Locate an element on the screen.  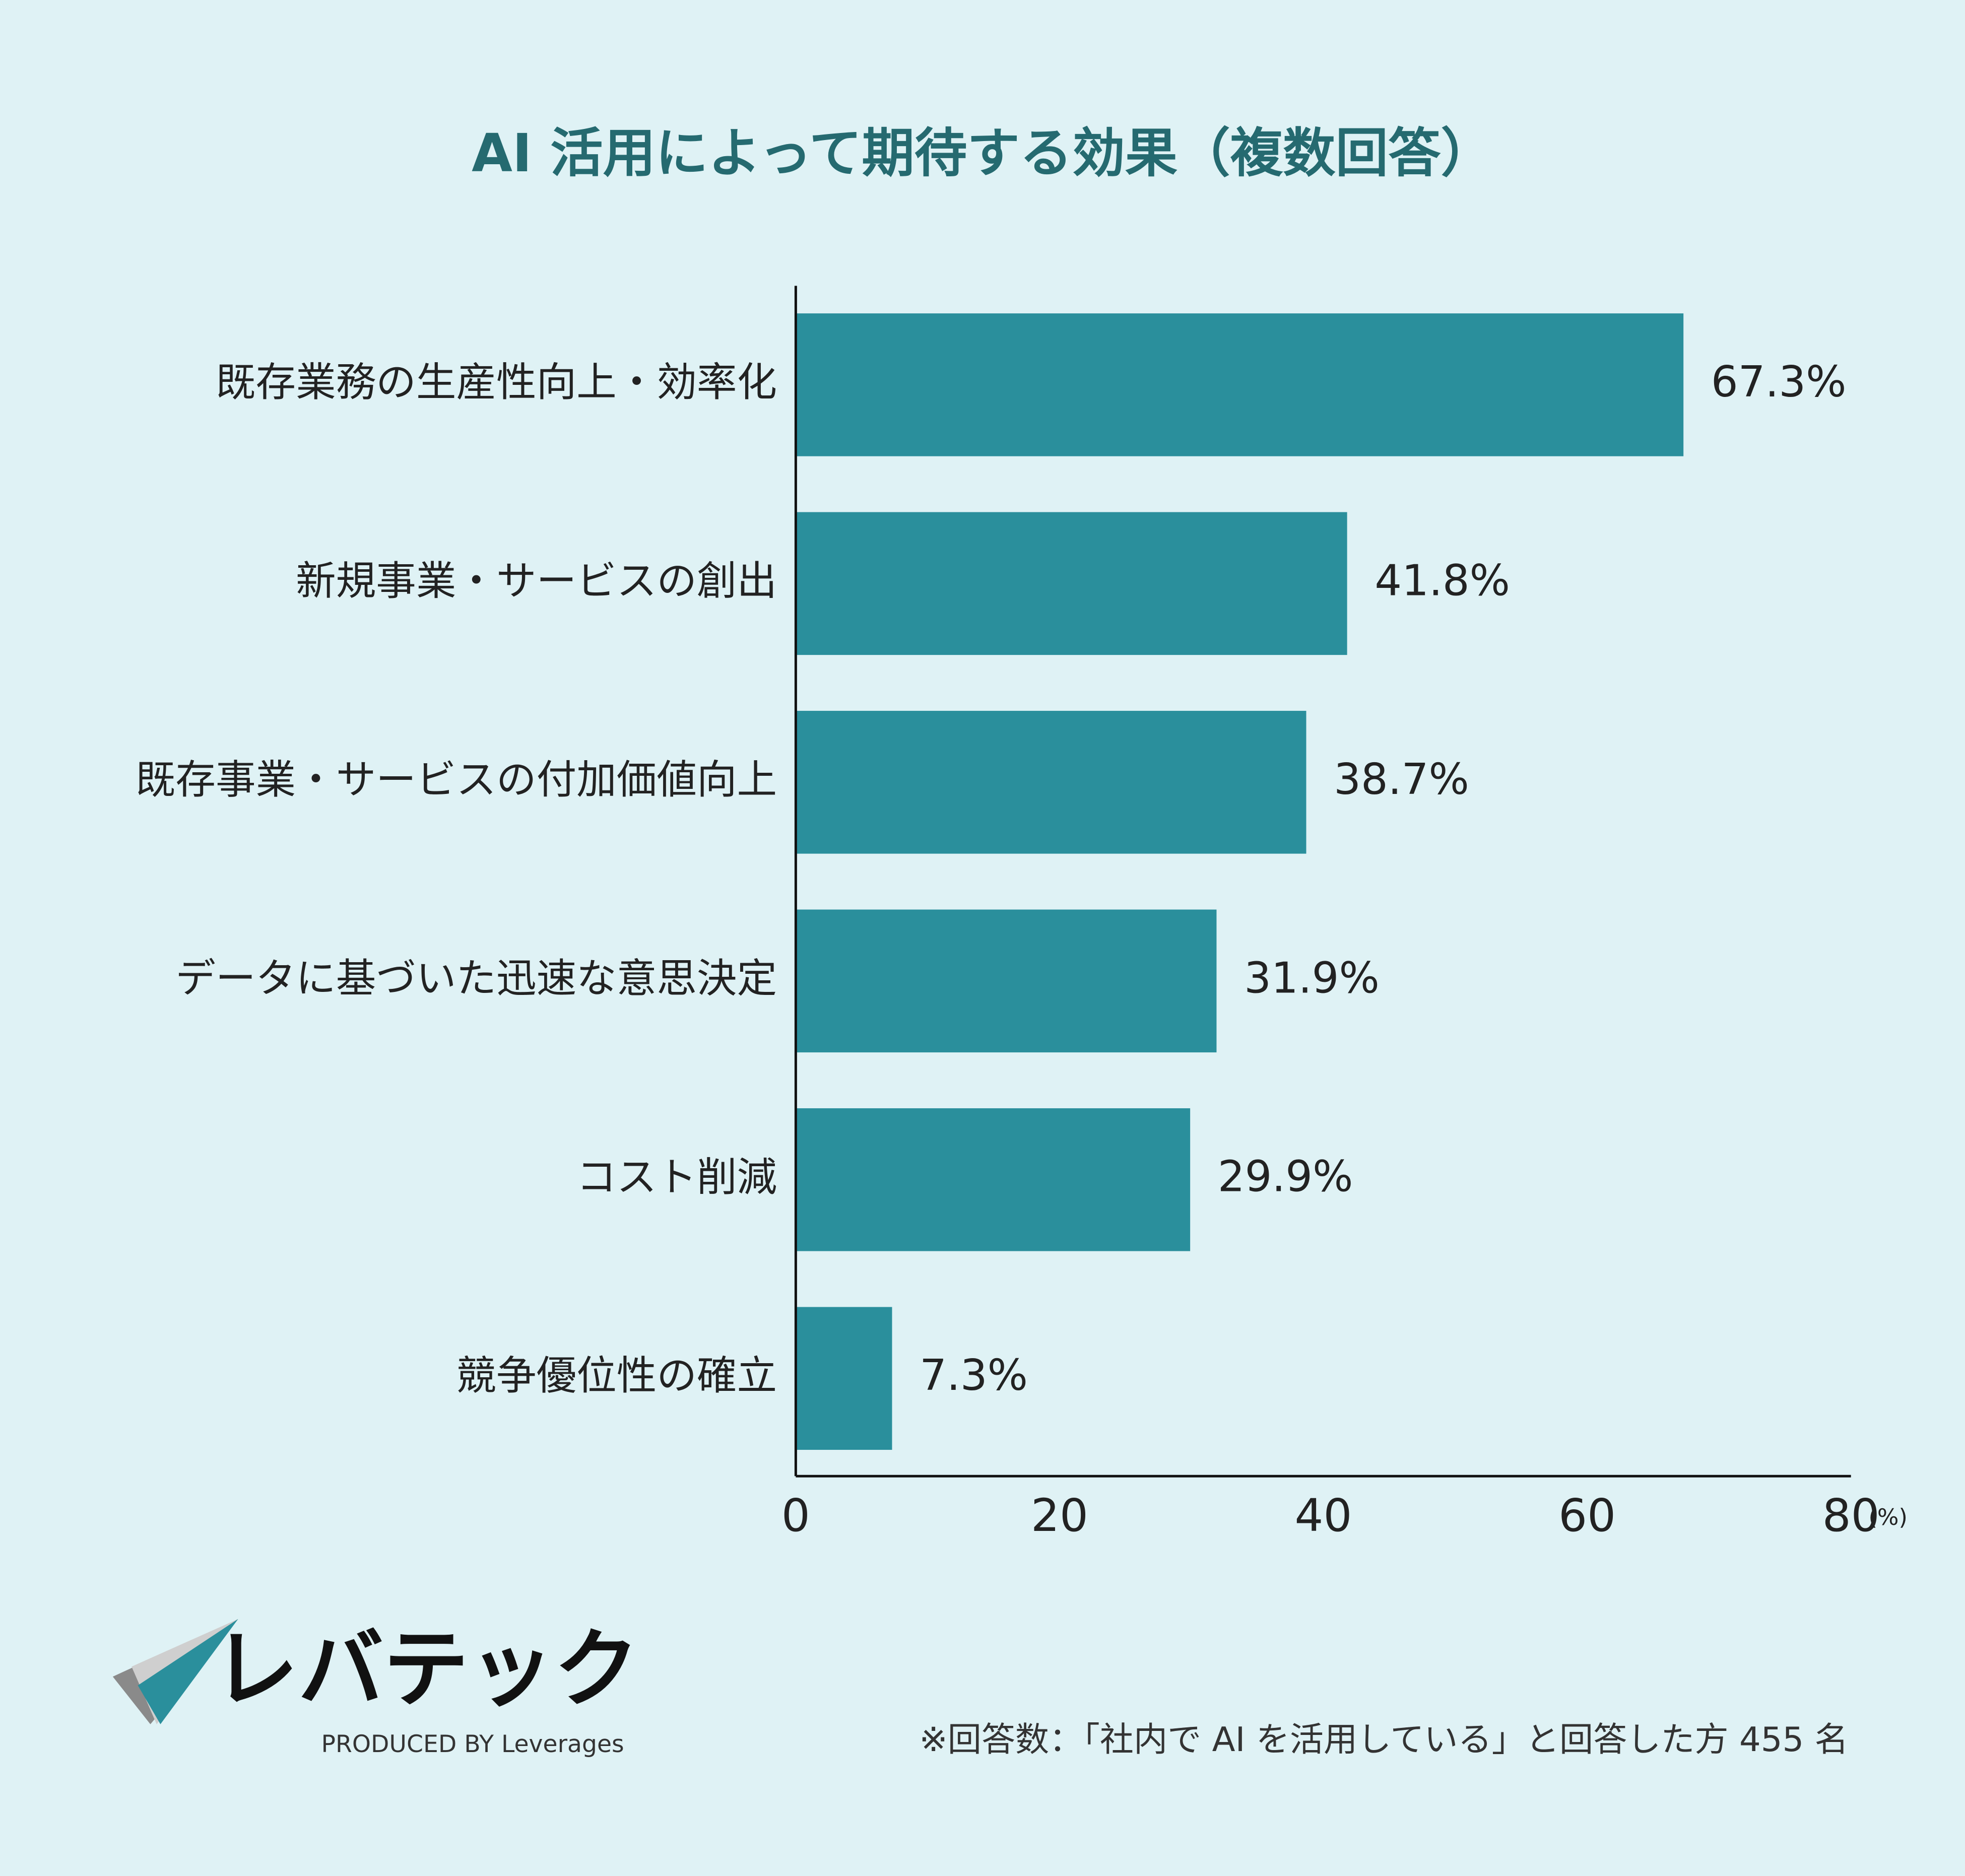
x-tick-label: 20 is located at coordinates (1059, 1516).